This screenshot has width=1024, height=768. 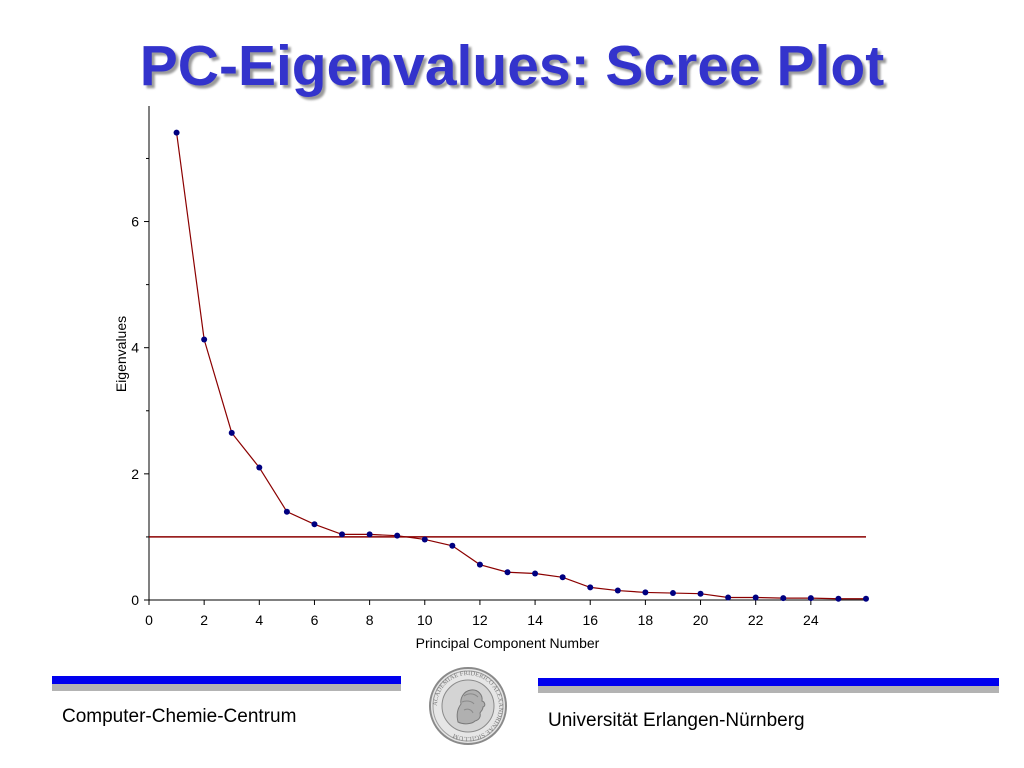 I want to click on y-tick-label: 4, so click(x=135, y=348).